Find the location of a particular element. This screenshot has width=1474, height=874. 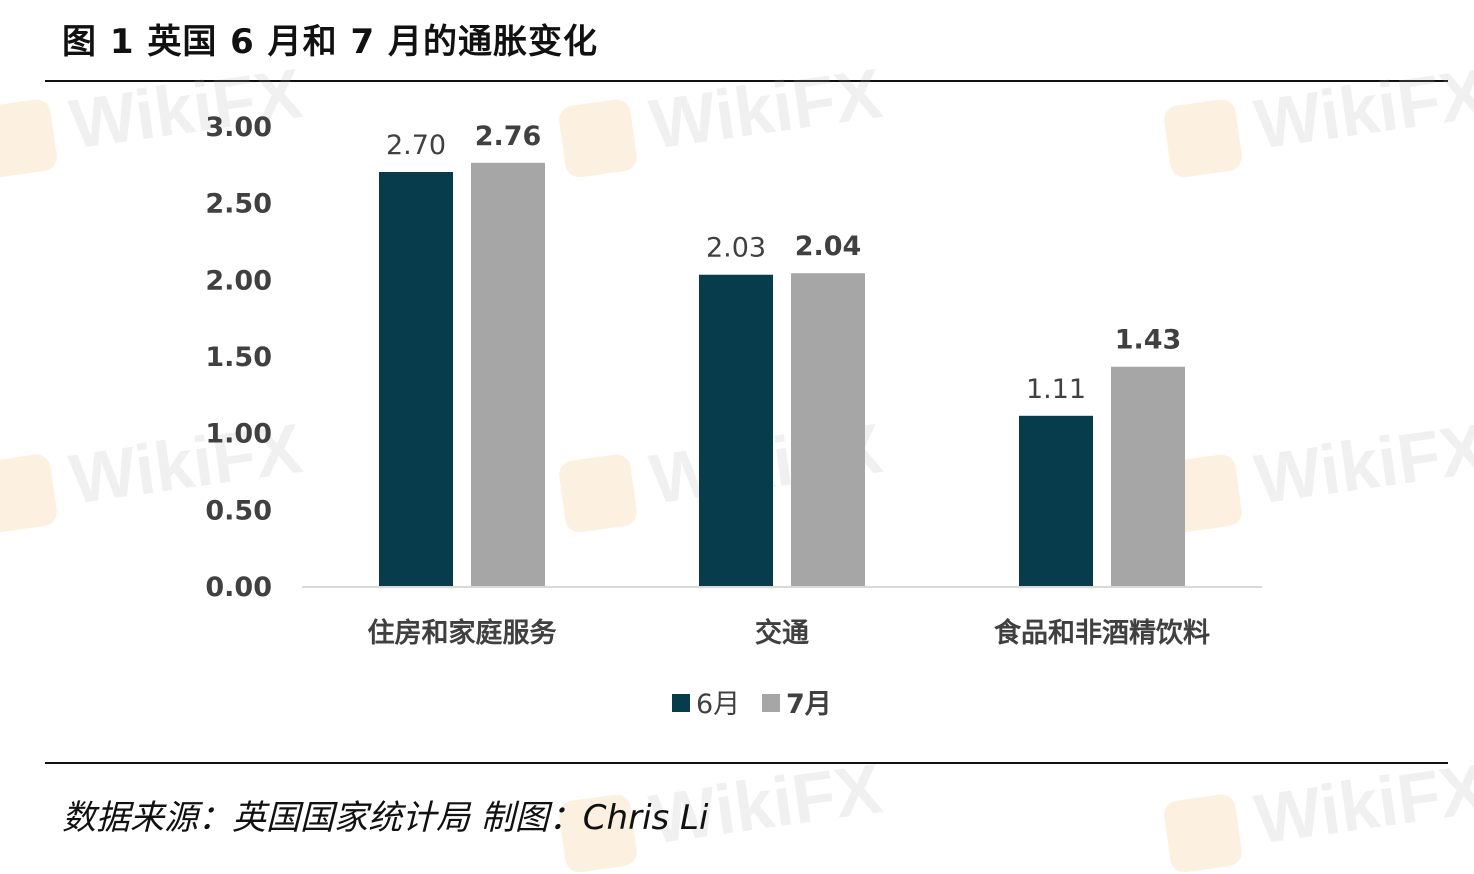

y-tick-label: 1.50 is located at coordinates (238, 357).